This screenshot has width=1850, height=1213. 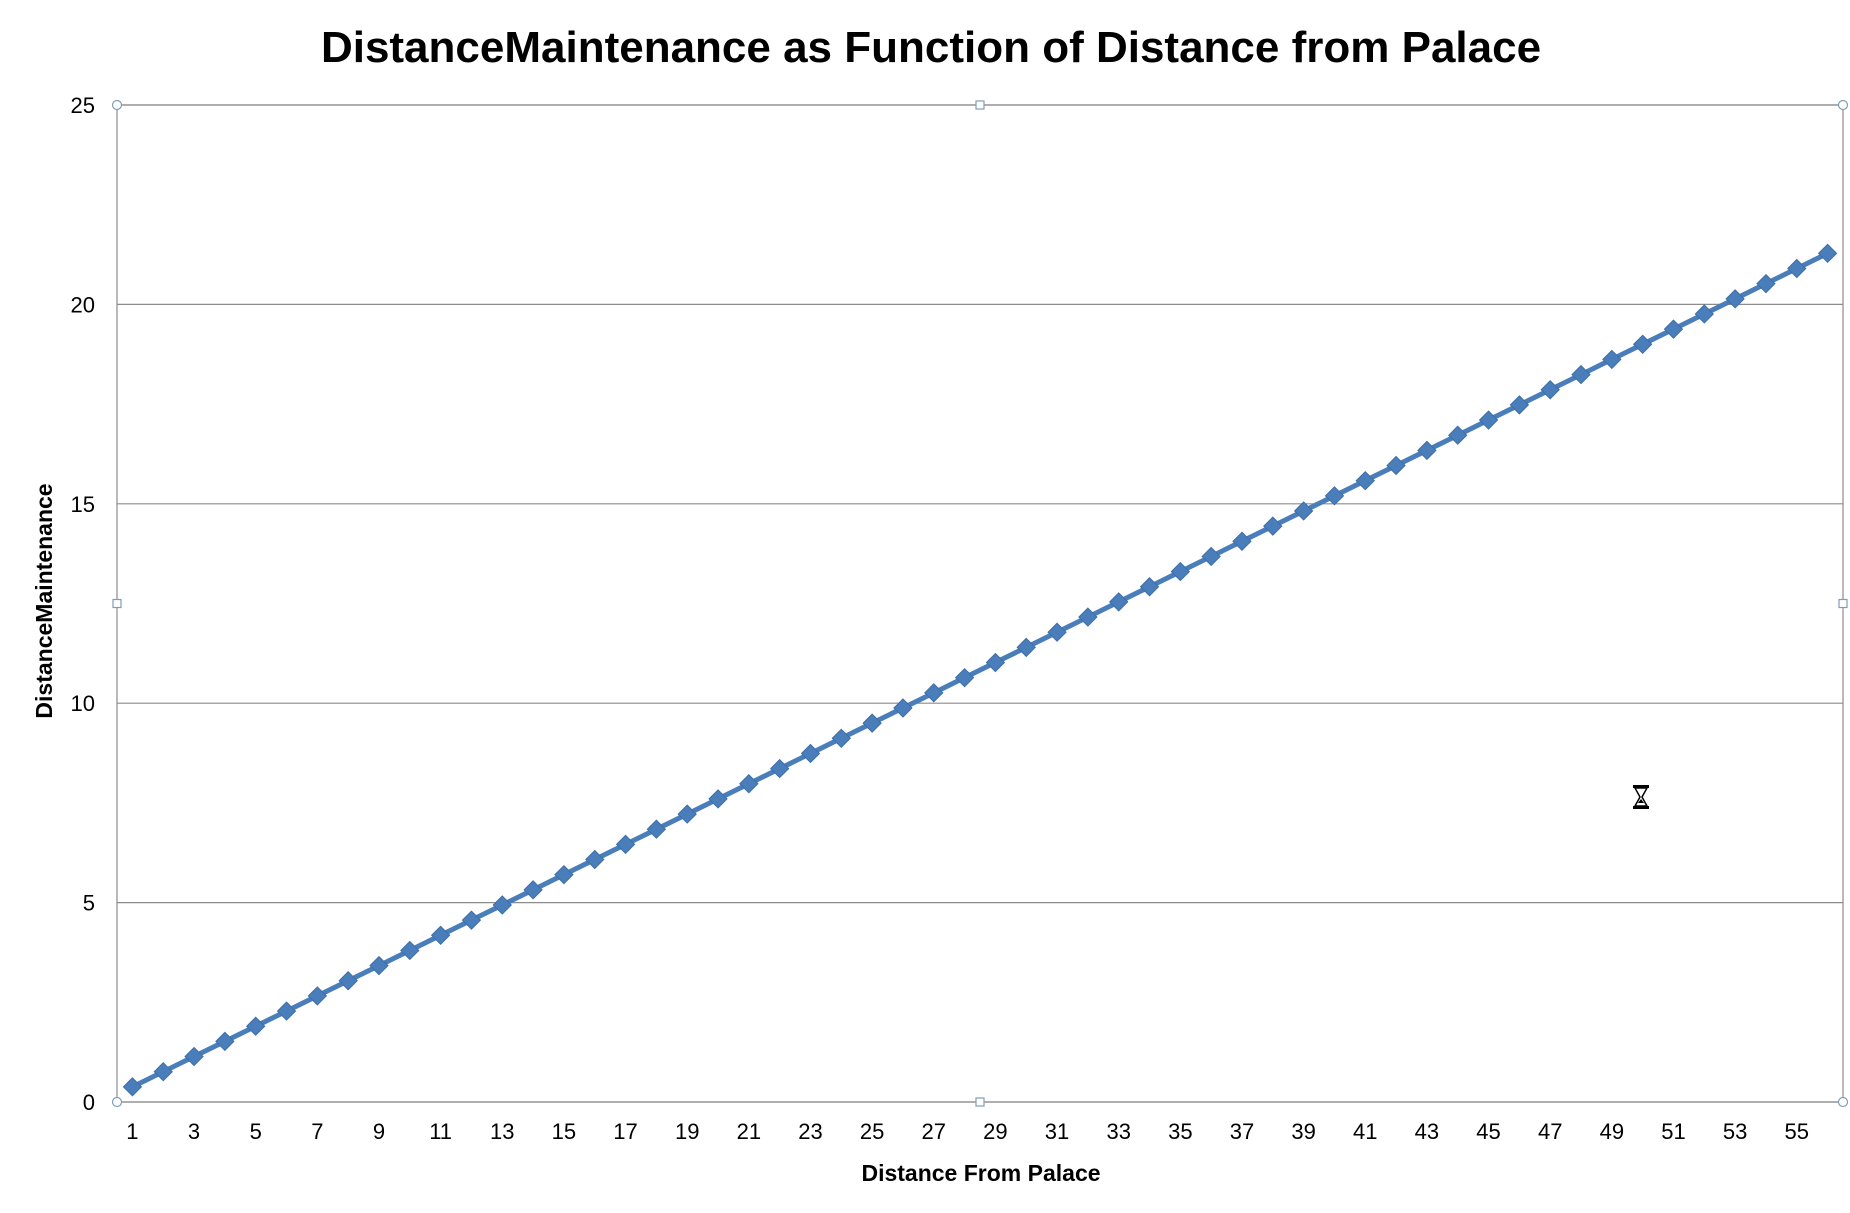 I want to click on x-tick-label: 9, so click(x=379, y=1131).